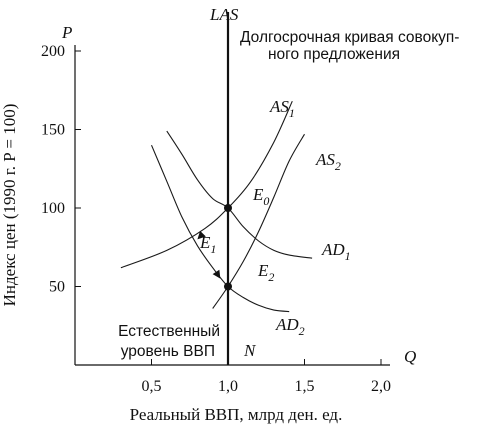 This screenshot has width=491, height=428. What do you see at coordinates (236, 414) in the screenshot?
I see `x-axis-label: Реальный ВВП, млрд ден. ед.` at bounding box center [236, 414].